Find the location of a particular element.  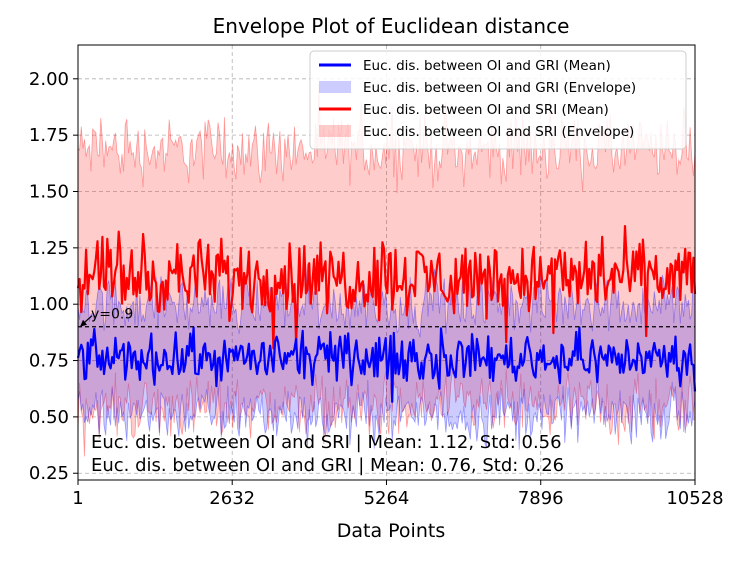

y-tick-label: 1.00 is located at coordinates (49, 304).